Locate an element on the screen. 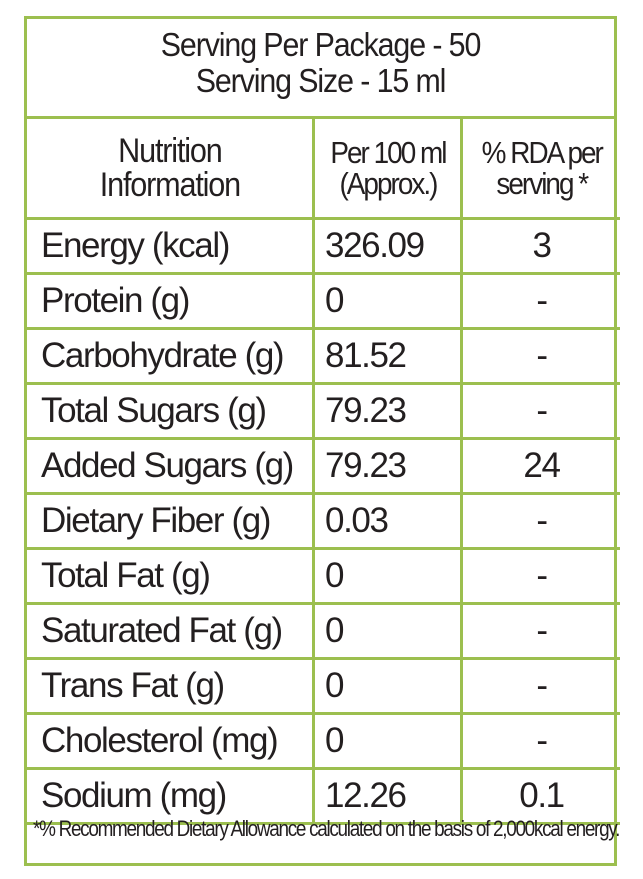 The height and width of the screenshot is (879, 643). nutrient-name: Energy (kcal) is located at coordinates (171, 246).